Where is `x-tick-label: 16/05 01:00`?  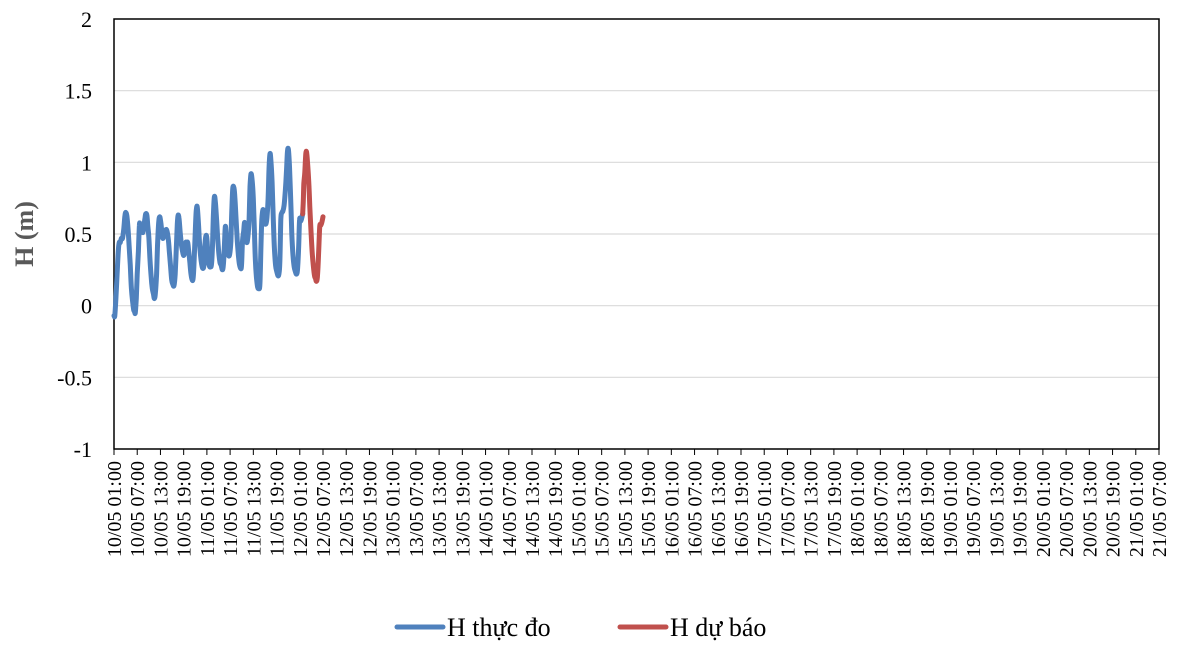
x-tick-label: 16/05 01:00 is located at coordinates (672, 509).